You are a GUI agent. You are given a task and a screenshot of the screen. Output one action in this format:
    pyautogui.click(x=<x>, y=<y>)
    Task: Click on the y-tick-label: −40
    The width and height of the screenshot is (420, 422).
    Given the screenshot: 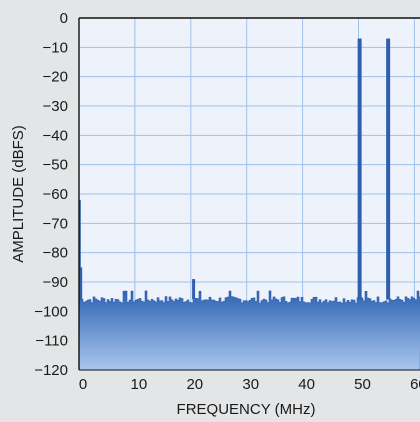 What is the action you would take?
    pyautogui.click(x=55, y=135)
    